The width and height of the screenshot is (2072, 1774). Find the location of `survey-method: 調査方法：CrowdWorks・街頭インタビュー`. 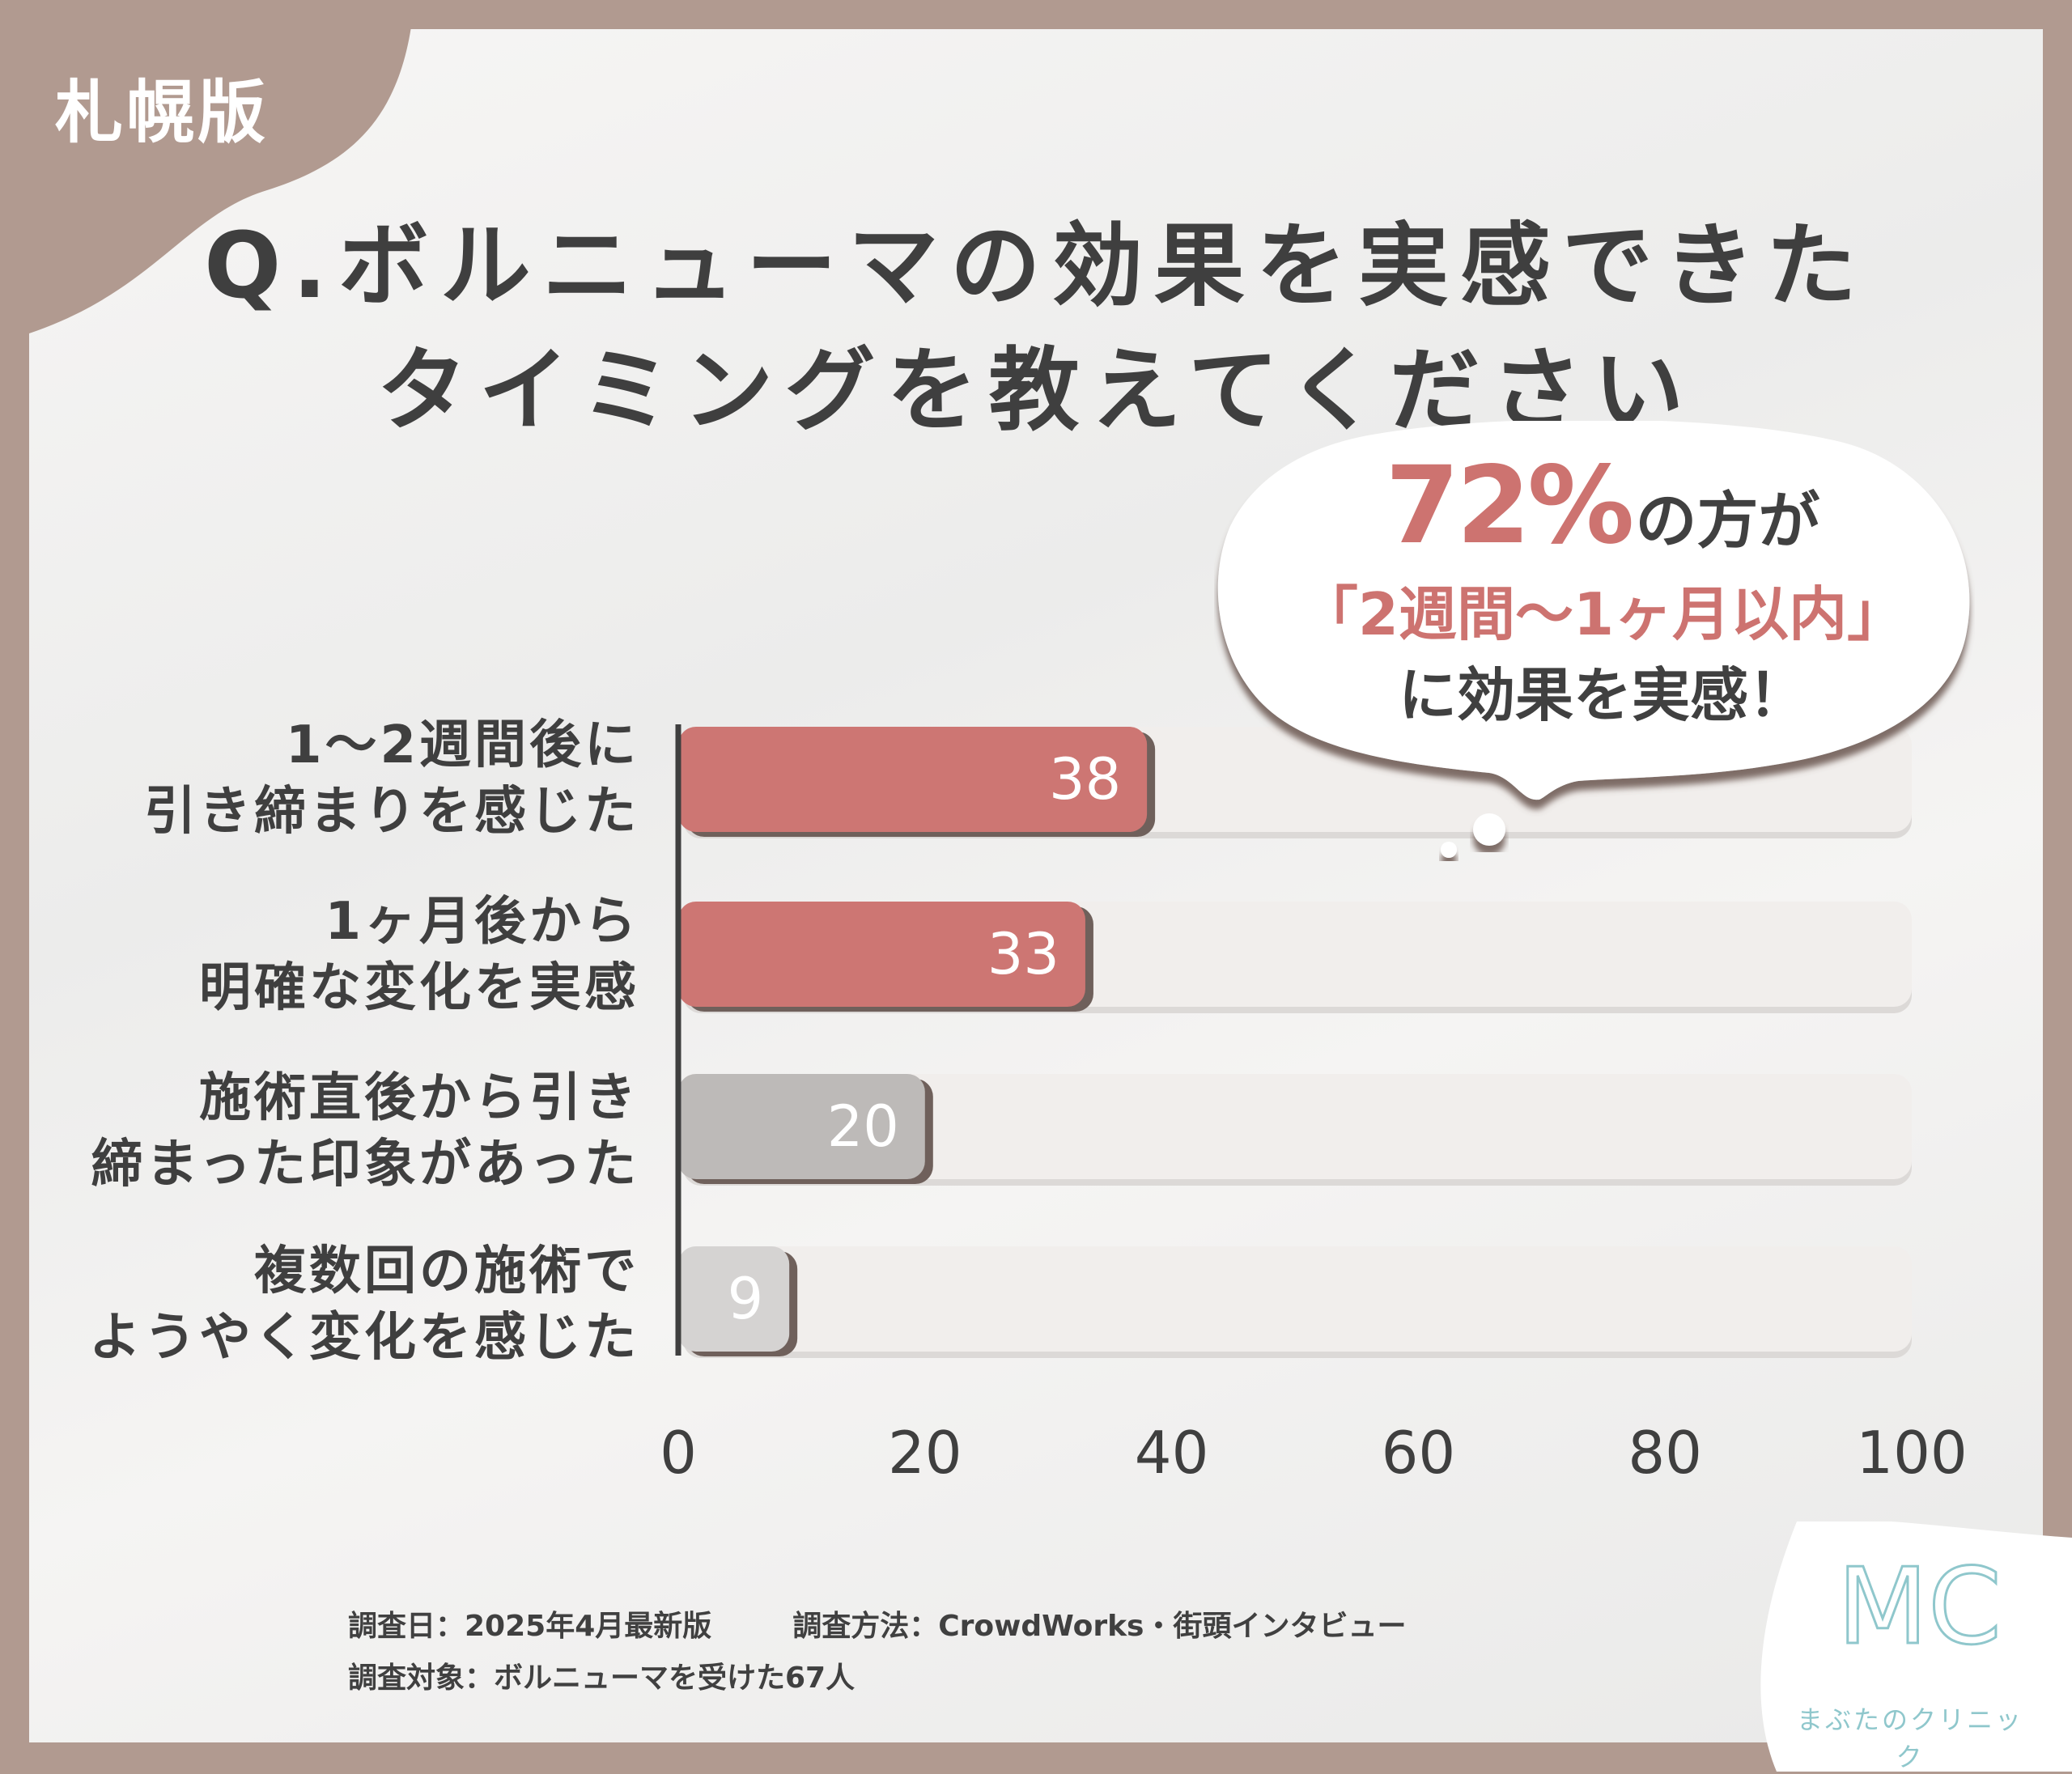

survey-method: 調査方法：CrowdWorks・街頭インタビュー is located at coordinates (1099, 1626).